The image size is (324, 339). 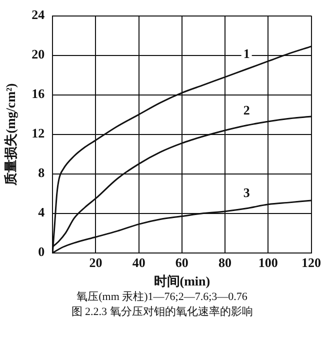 I want to click on y-tick-label: 16, so click(x=39, y=94).